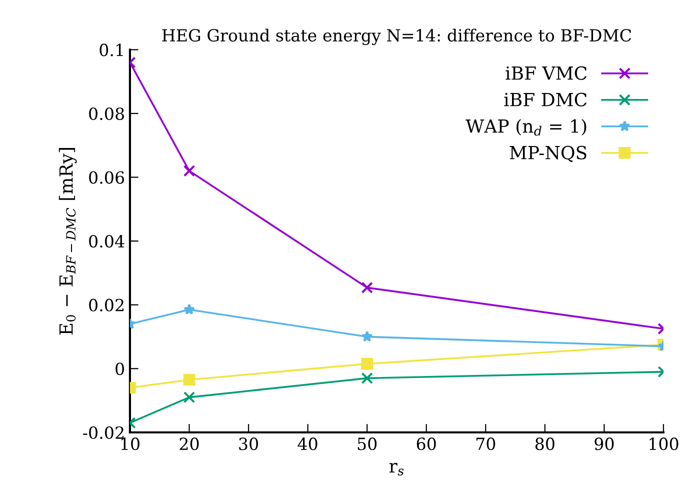 Image resolution: width=684 pixels, height=497 pixels. What do you see at coordinates (664, 444) in the screenshot?
I see `x-tick-label: 100` at bounding box center [664, 444].